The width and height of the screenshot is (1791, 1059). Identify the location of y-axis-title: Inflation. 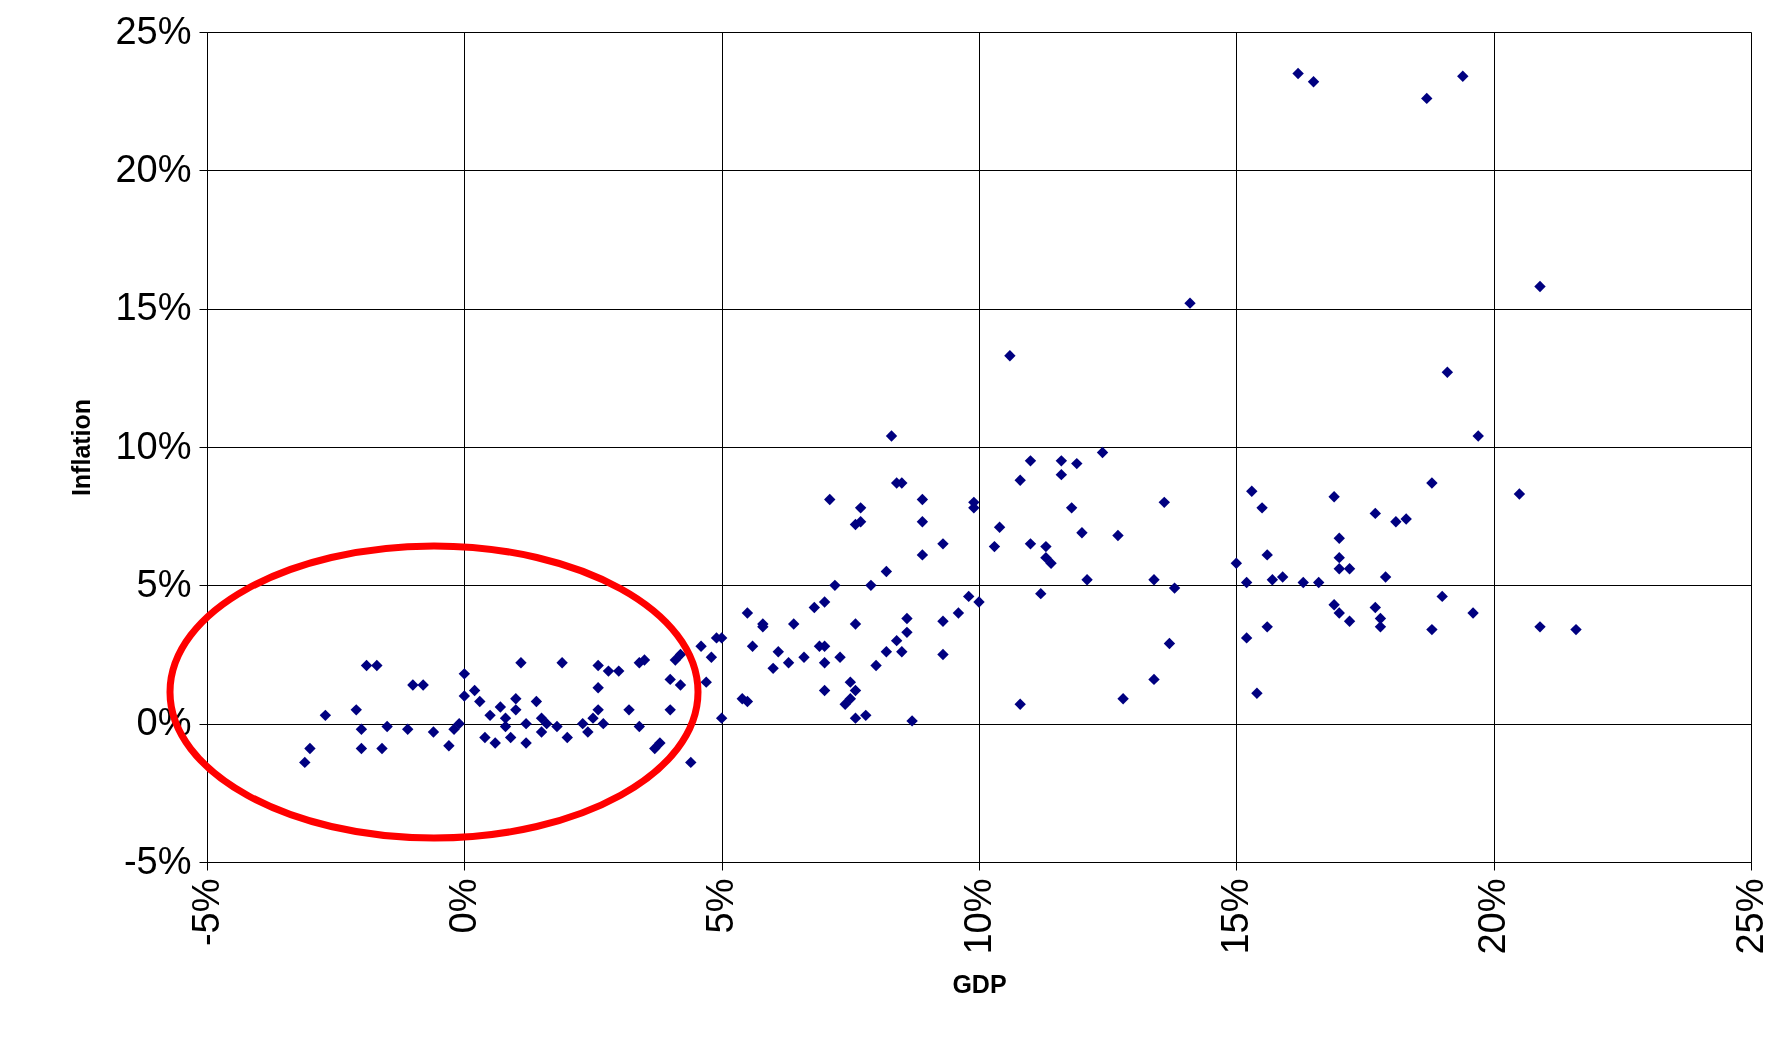
(81, 447).